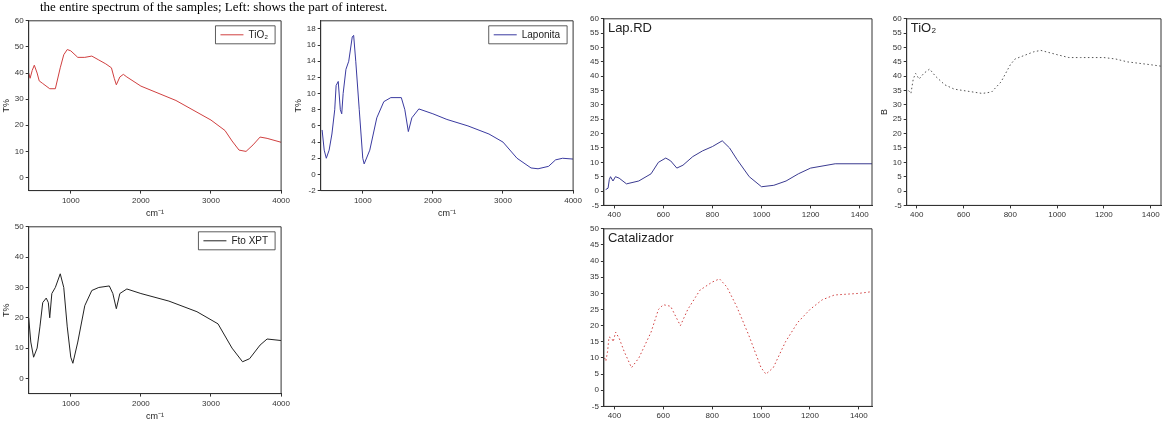 The image size is (1169, 423). Describe the element at coordinates (314, 109) in the screenshot. I see `y-tick-label: 8` at that location.